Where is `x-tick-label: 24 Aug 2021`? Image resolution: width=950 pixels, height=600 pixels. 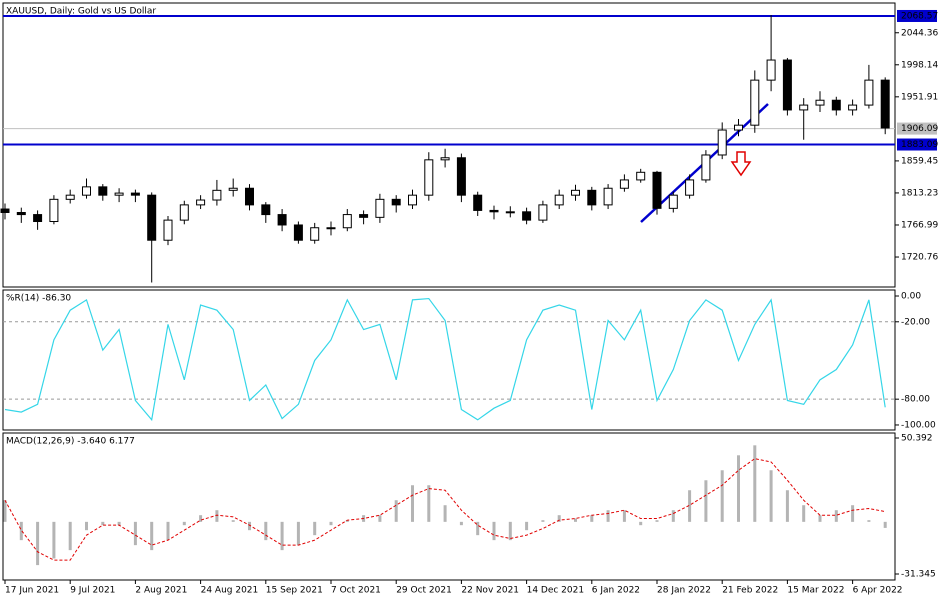 x-tick-label: 24 Aug 2021 is located at coordinates (230, 591).